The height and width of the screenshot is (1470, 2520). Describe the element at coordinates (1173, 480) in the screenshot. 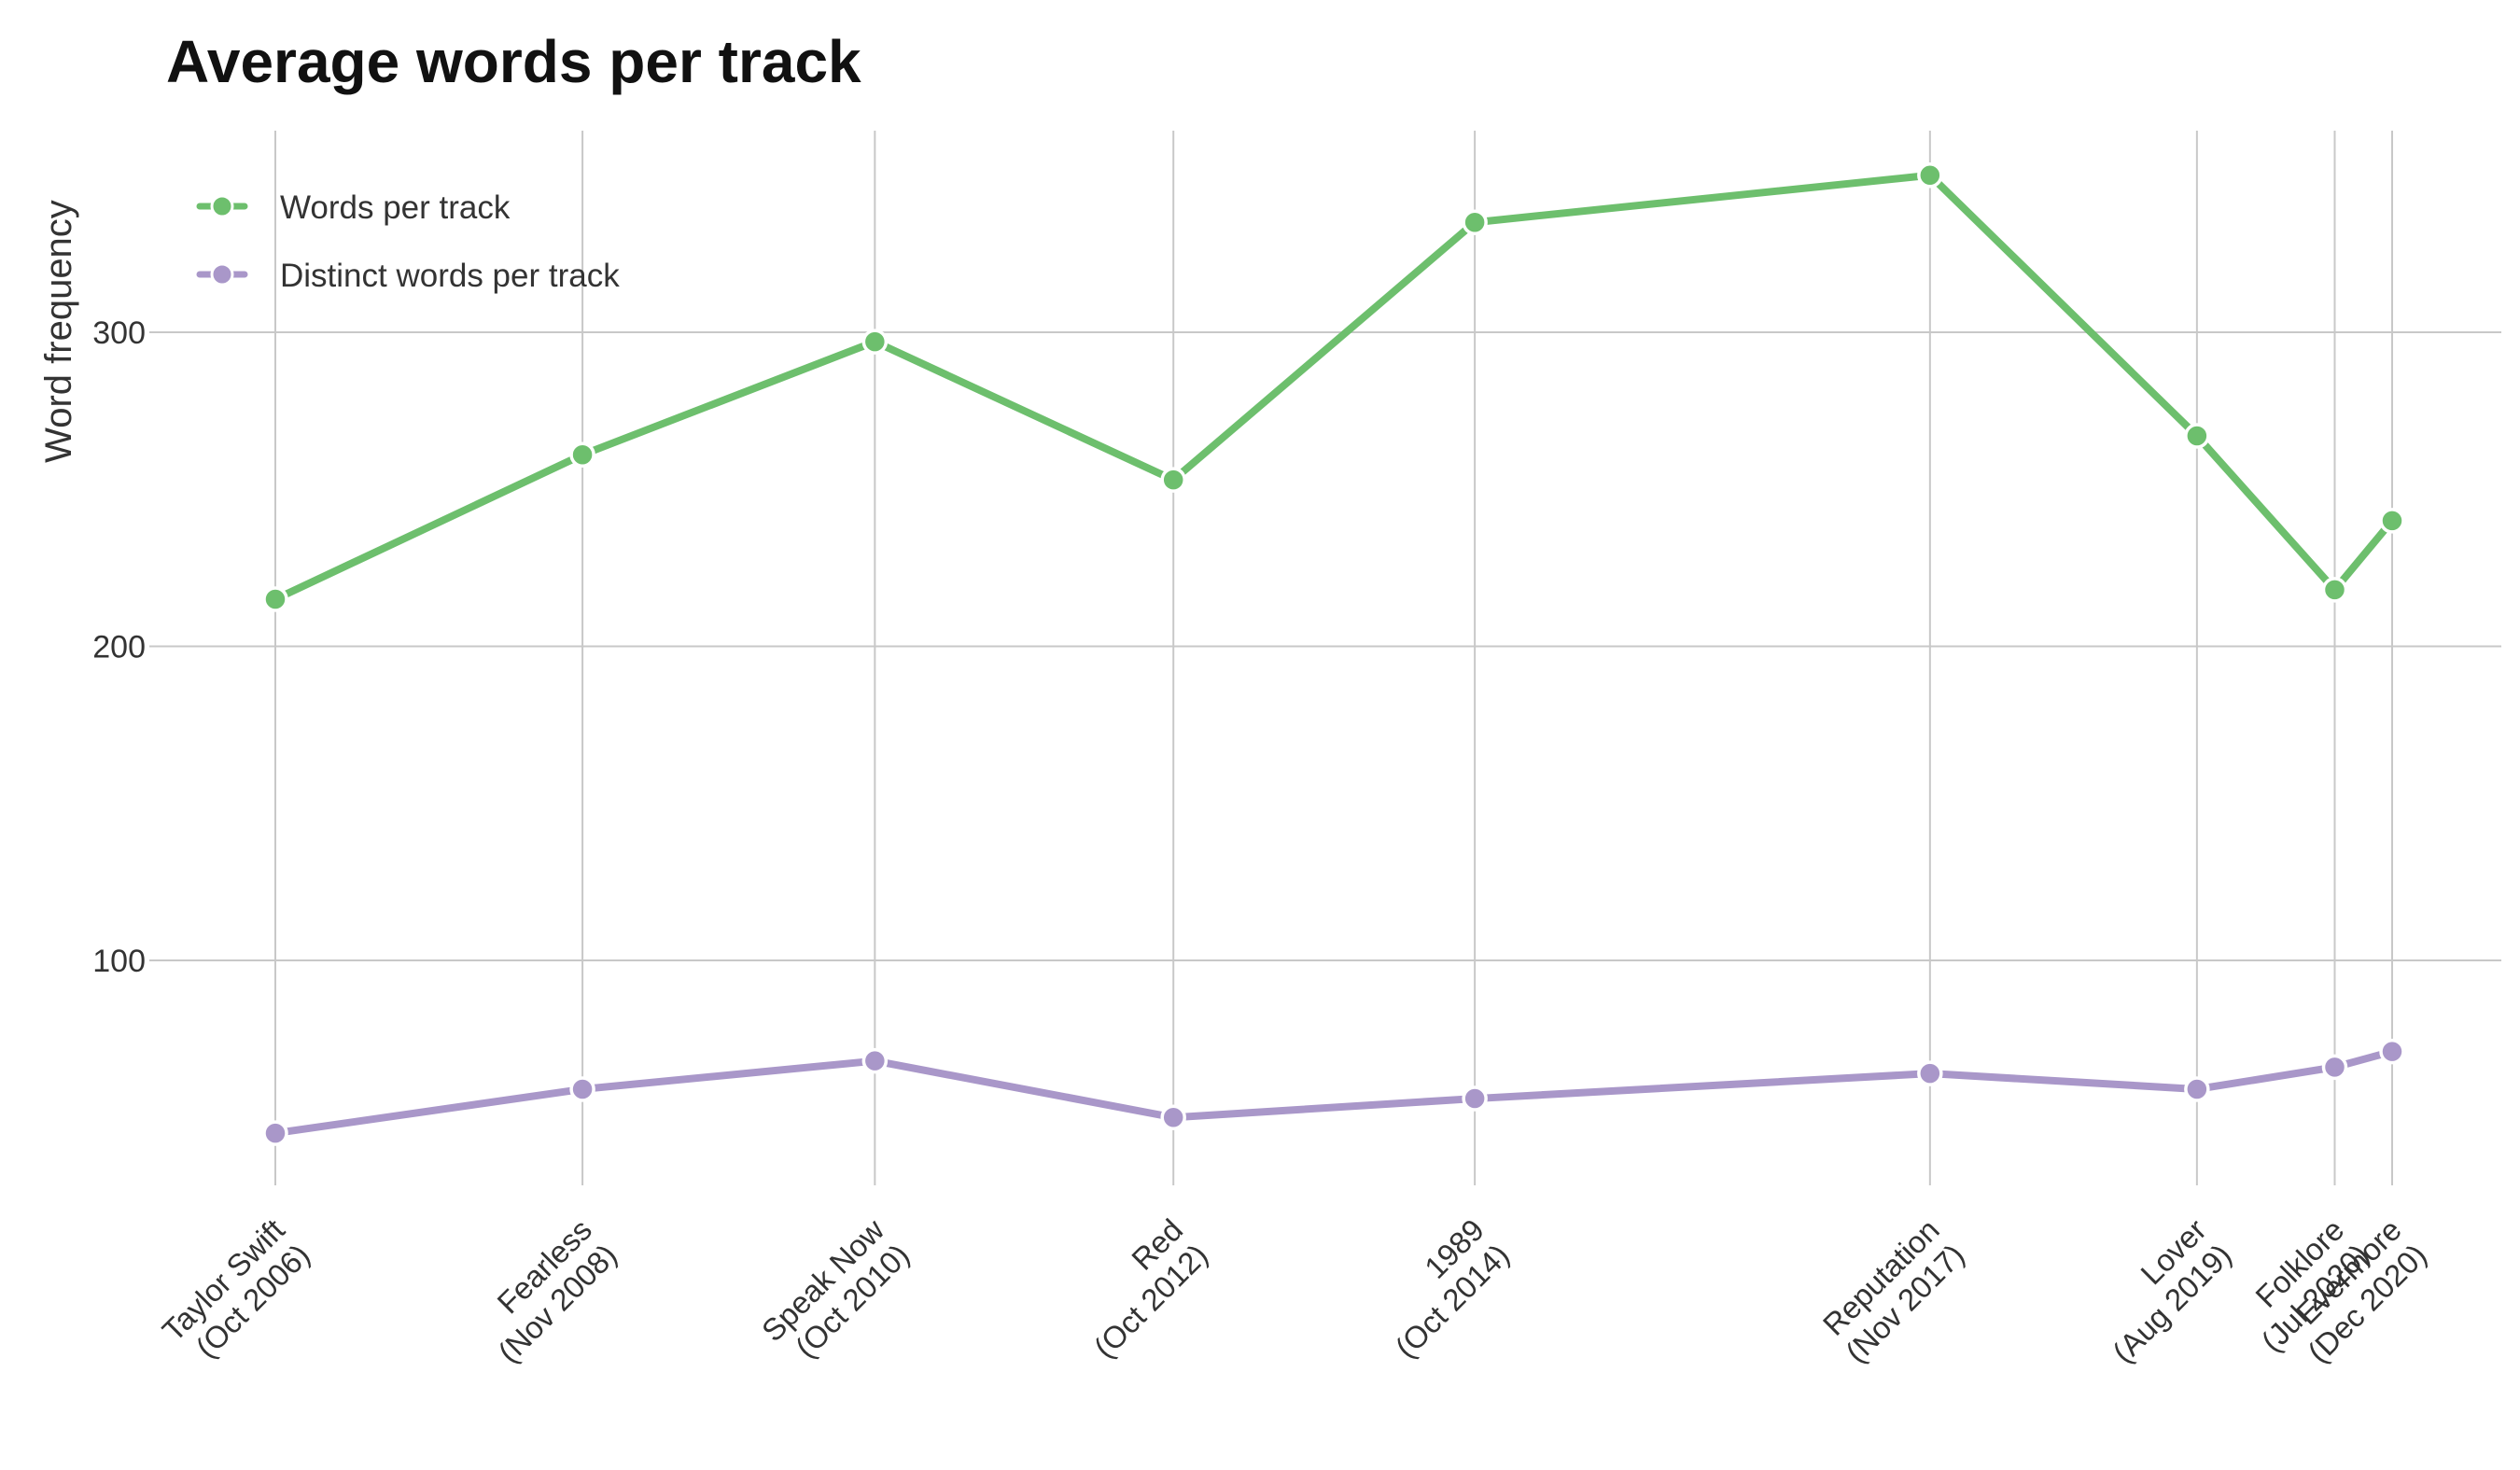

I see `data-point-words-per-track-red` at that location.